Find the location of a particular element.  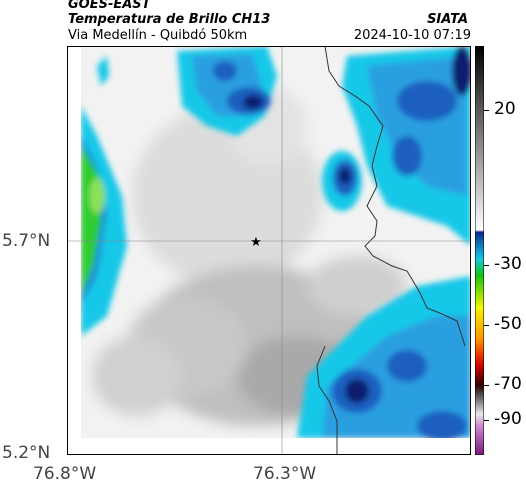

lon-label-76.8: 76.8°W is located at coordinates (65, 474).